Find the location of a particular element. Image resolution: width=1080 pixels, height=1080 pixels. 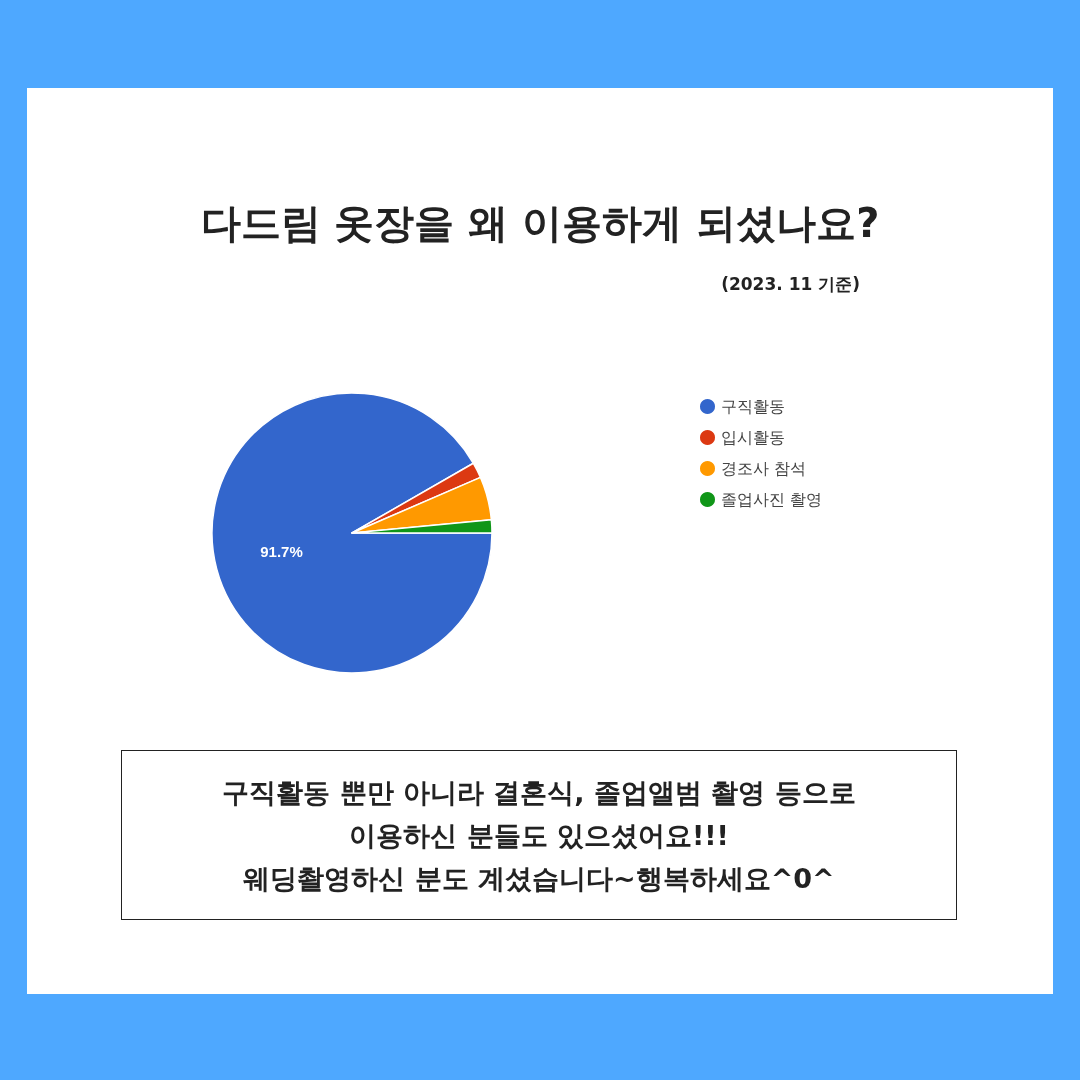

legend-label: 졸업사진 촬영 is located at coordinates (772, 499).